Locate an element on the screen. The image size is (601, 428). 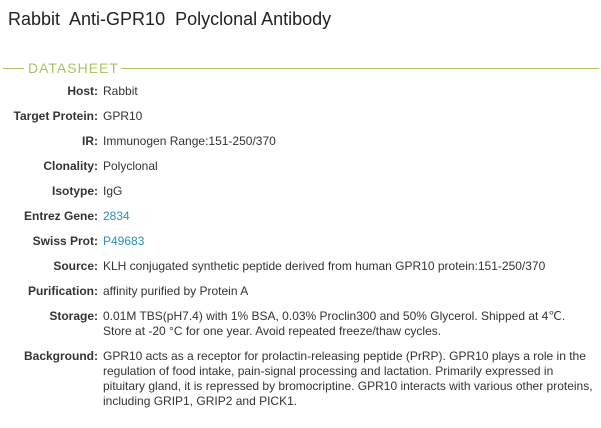
row-target-protein: Target Protein: GPR10 is located at coordinates (296, 116).